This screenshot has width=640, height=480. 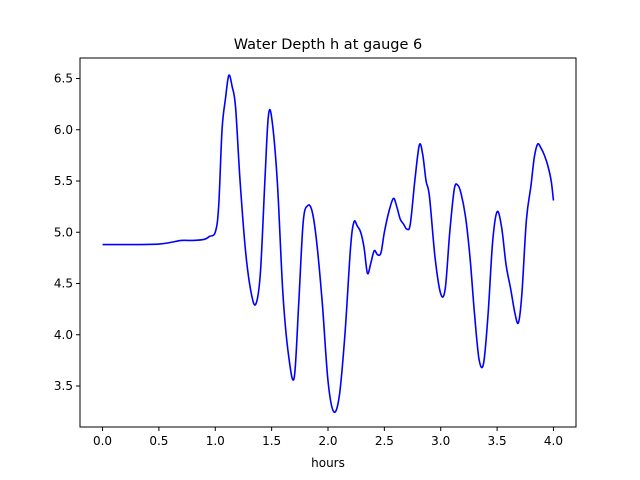 I want to click on y-tick-label: 4.0, so click(x=63, y=335).